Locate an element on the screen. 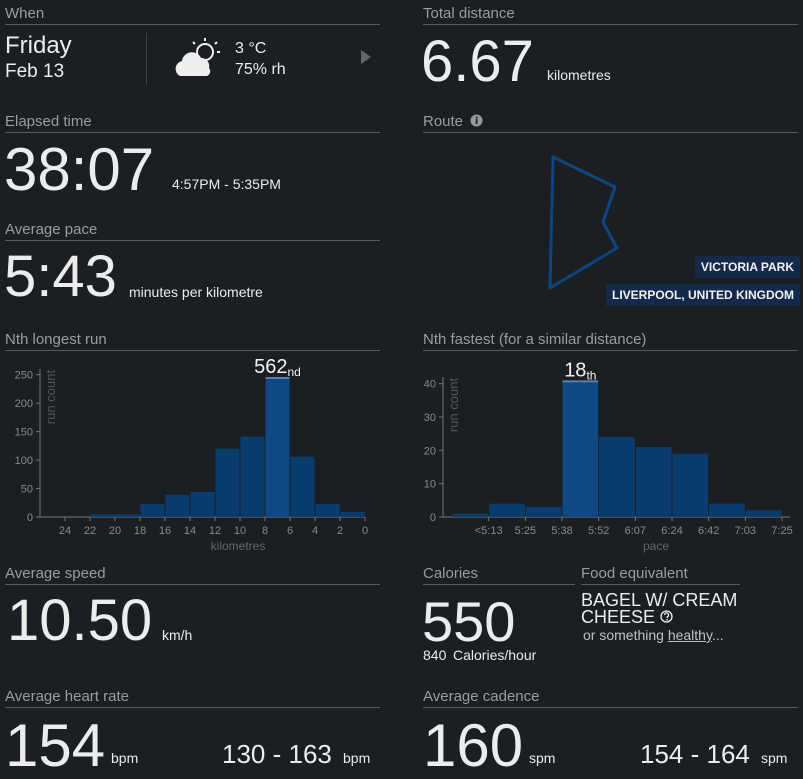 Image resolution: width=803 pixels, height=779 pixels. divider is located at coordinates (146, 59).